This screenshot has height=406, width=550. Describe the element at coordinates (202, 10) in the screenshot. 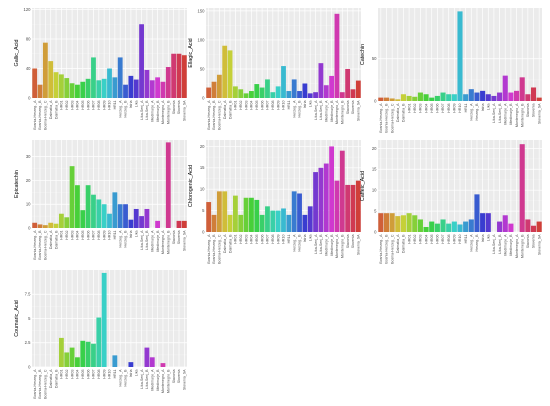

I see `y-tick-label: 150` at that location.